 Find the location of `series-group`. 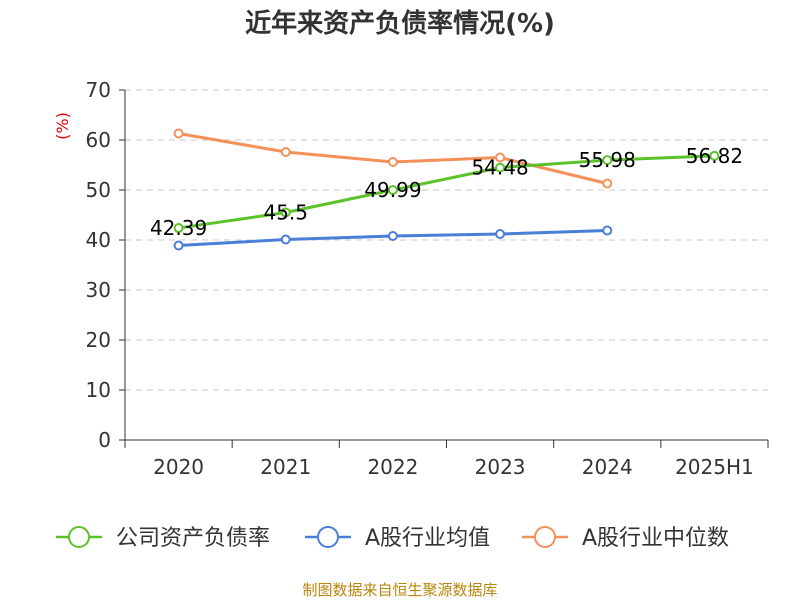

series-group is located at coordinates (446, 189).